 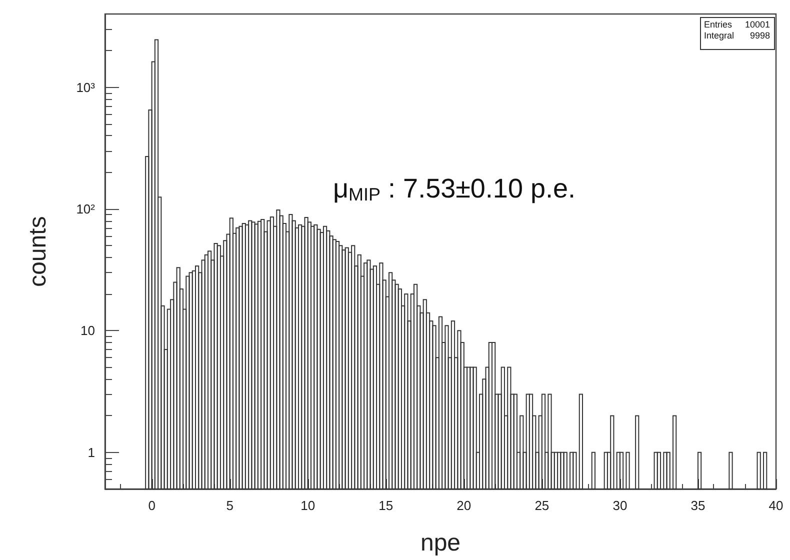 I want to click on y-tick-label: 1, so click(x=91, y=452).